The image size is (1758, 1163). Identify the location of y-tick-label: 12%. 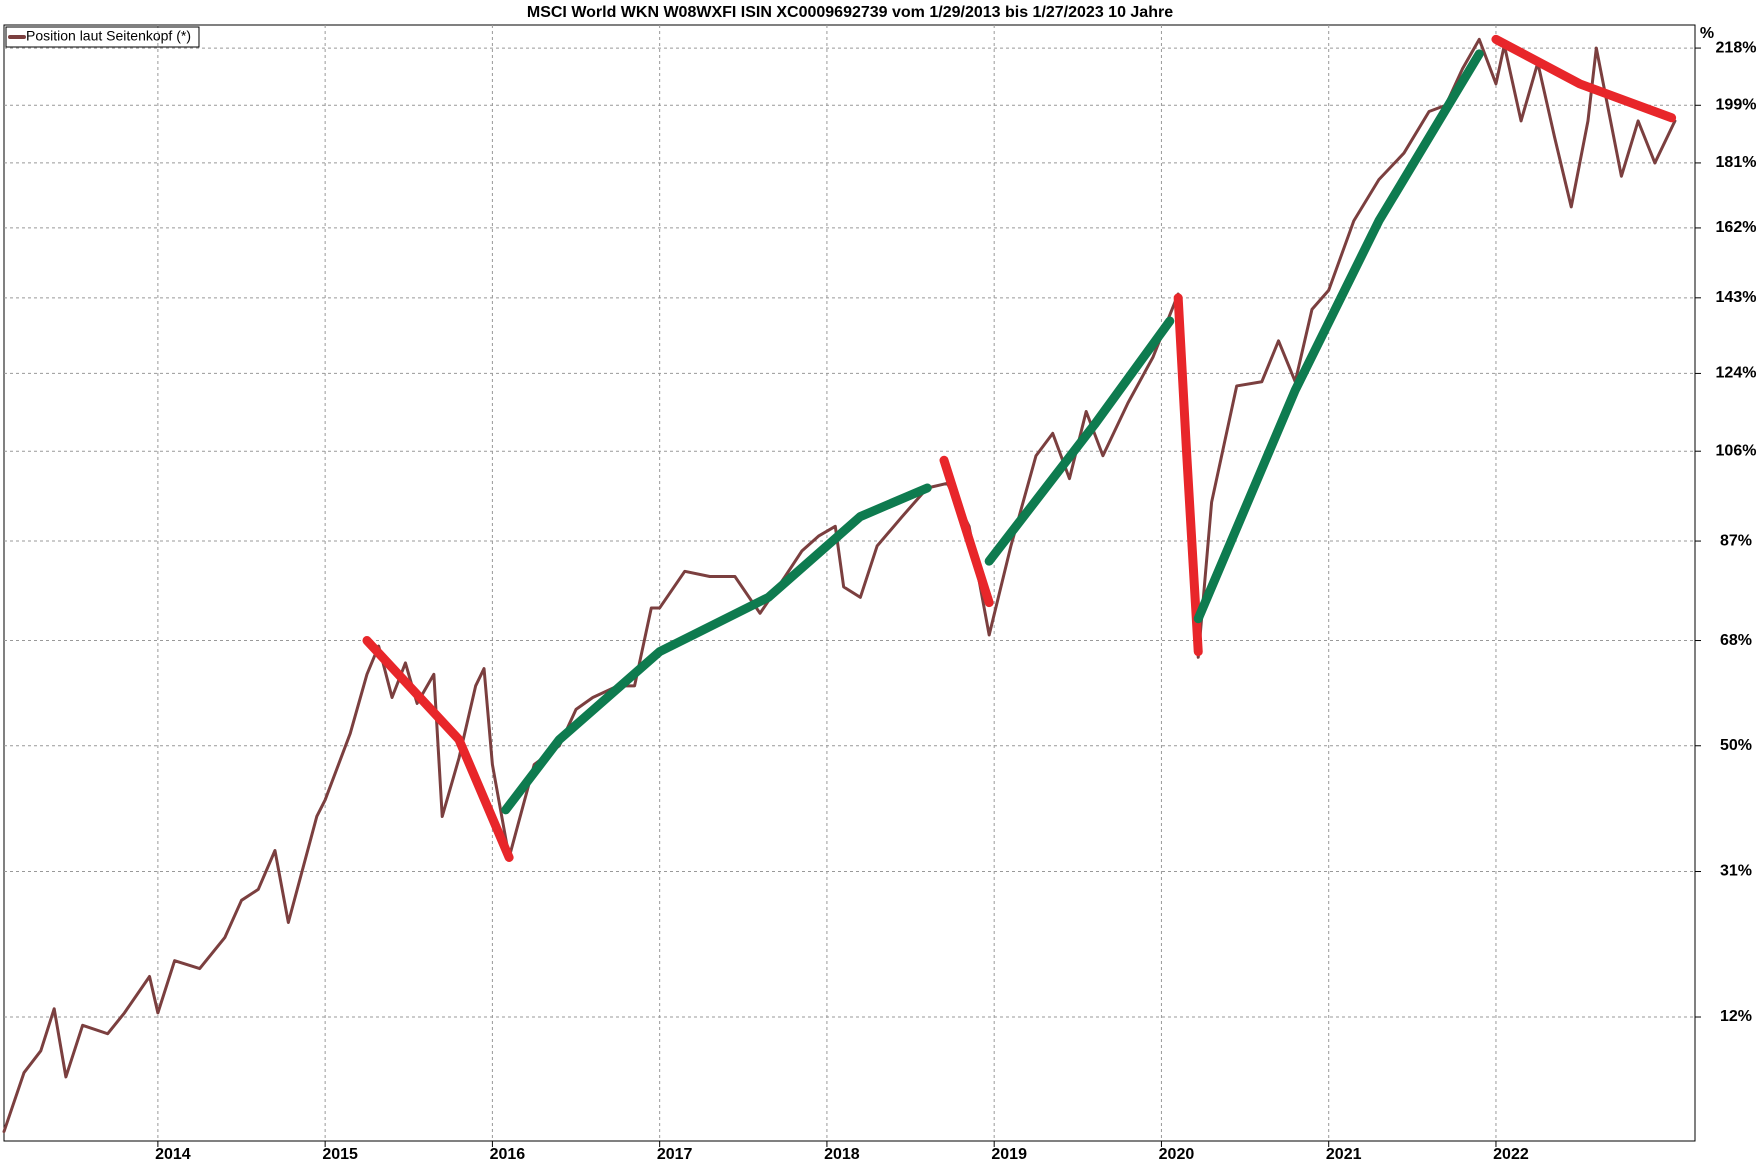
(1736, 1016).